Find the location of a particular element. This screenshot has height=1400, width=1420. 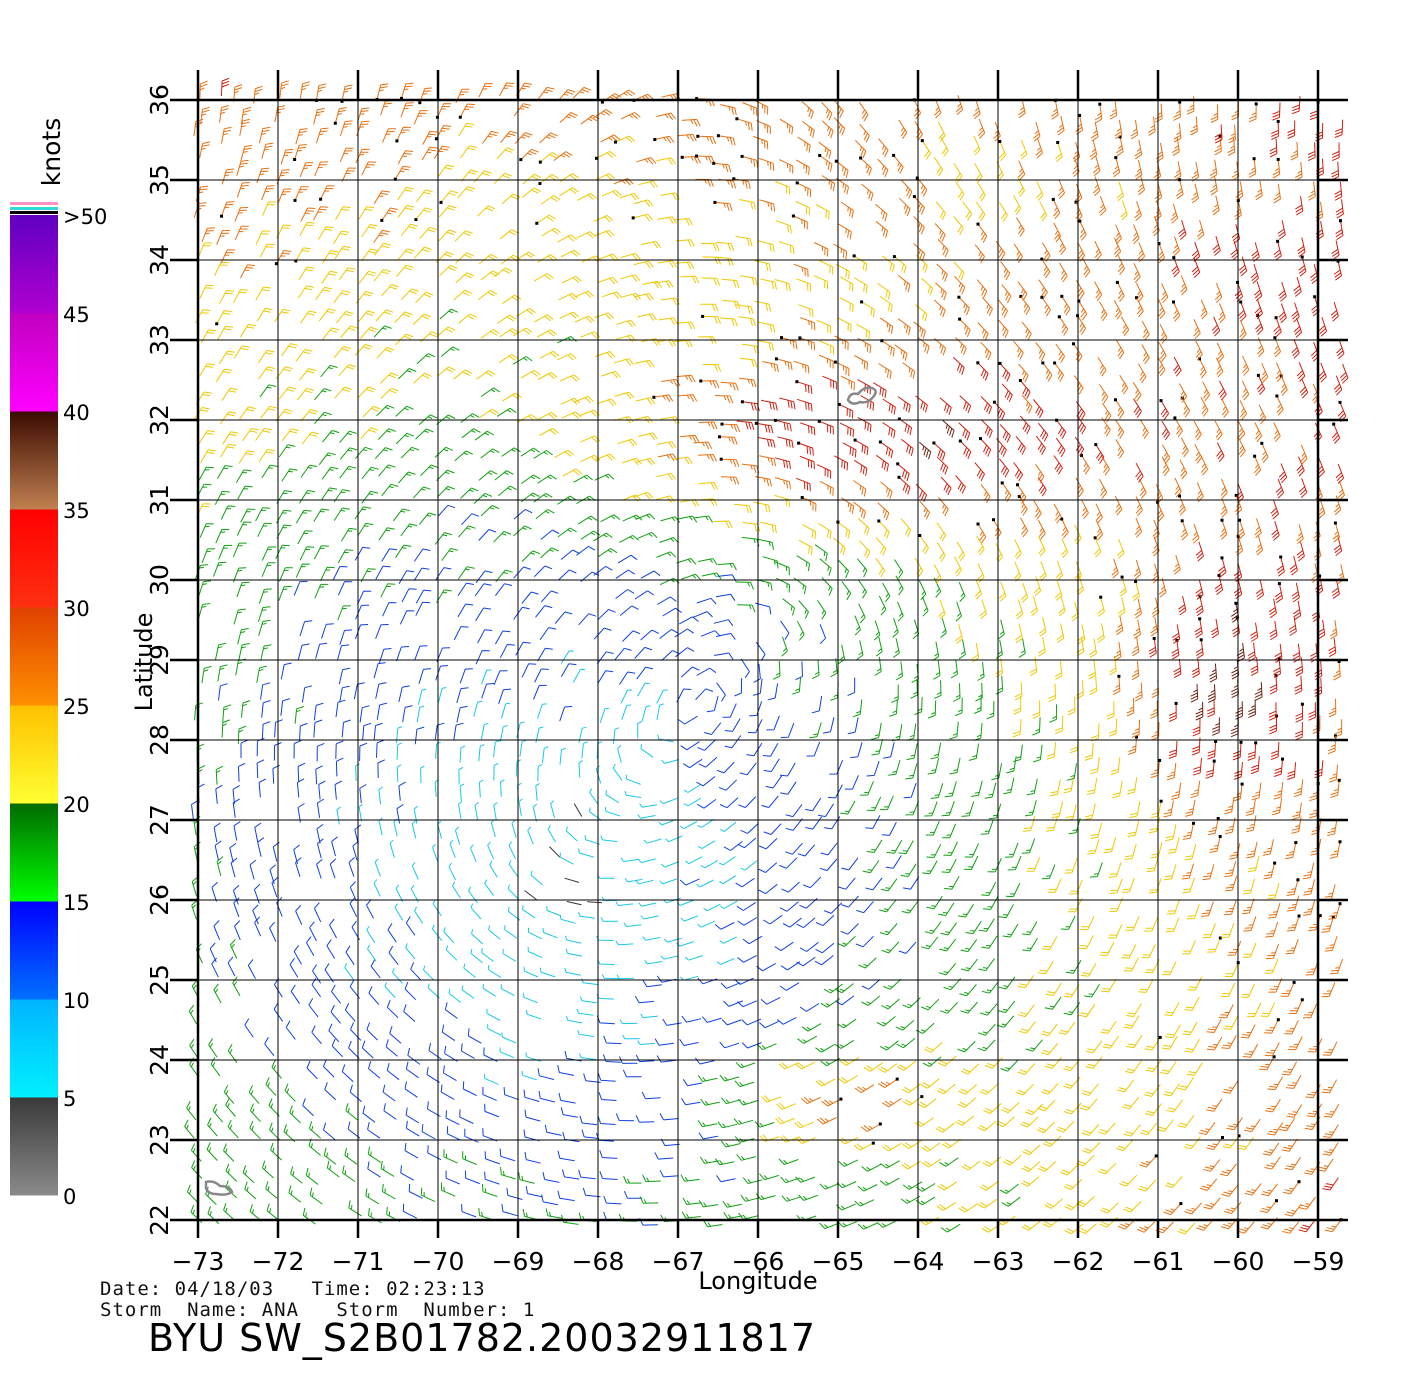

latitude-tick-label: 28 is located at coordinates (159, 740).